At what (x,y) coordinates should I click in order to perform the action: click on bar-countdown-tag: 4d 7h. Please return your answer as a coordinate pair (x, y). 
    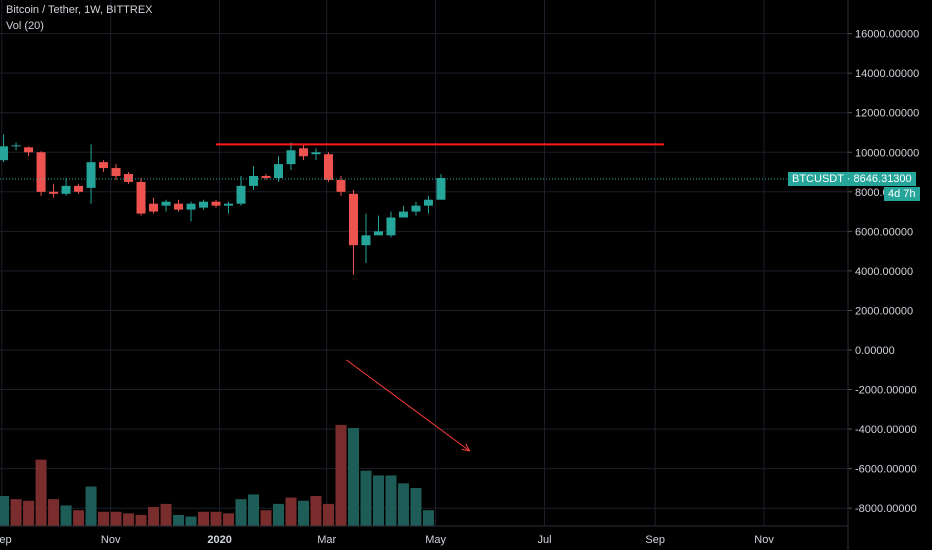
    Looking at the image, I should click on (902, 194).